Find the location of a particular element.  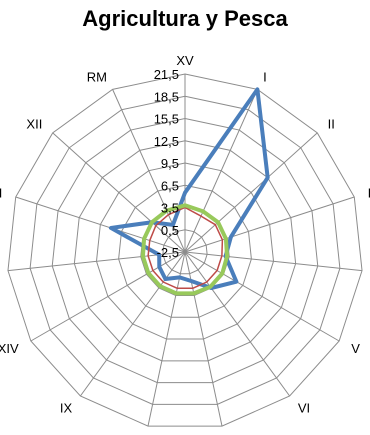

tick-label: 9,5 is located at coordinates (170, 163).